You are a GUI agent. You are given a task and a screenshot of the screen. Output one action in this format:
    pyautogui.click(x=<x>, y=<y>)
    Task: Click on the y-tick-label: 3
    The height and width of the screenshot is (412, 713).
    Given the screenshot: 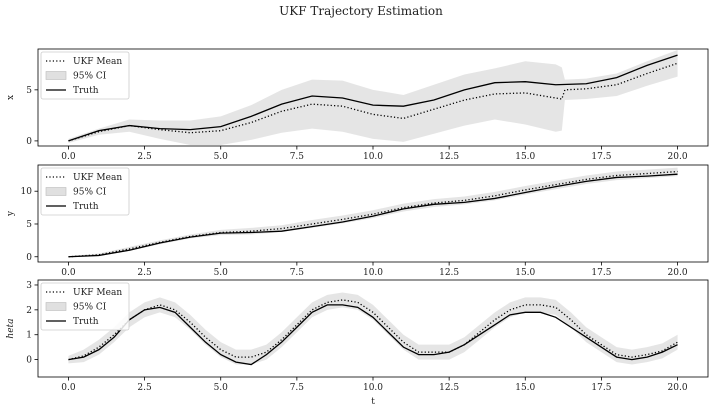 What is the action you would take?
    pyautogui.click(x=29, y=286)
    